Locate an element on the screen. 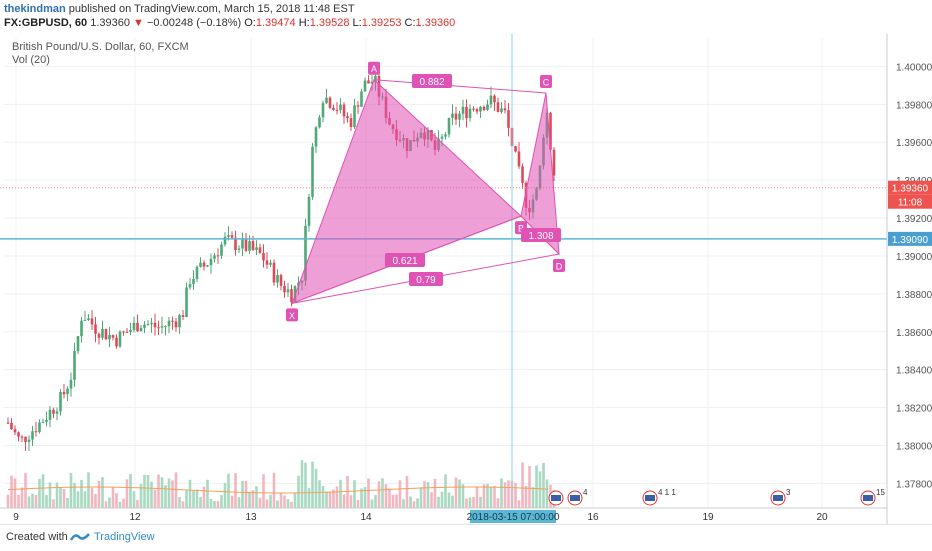 This screenshot has height=551, width=932. open-value: 1.39474 is located at coordinates (276, 23).